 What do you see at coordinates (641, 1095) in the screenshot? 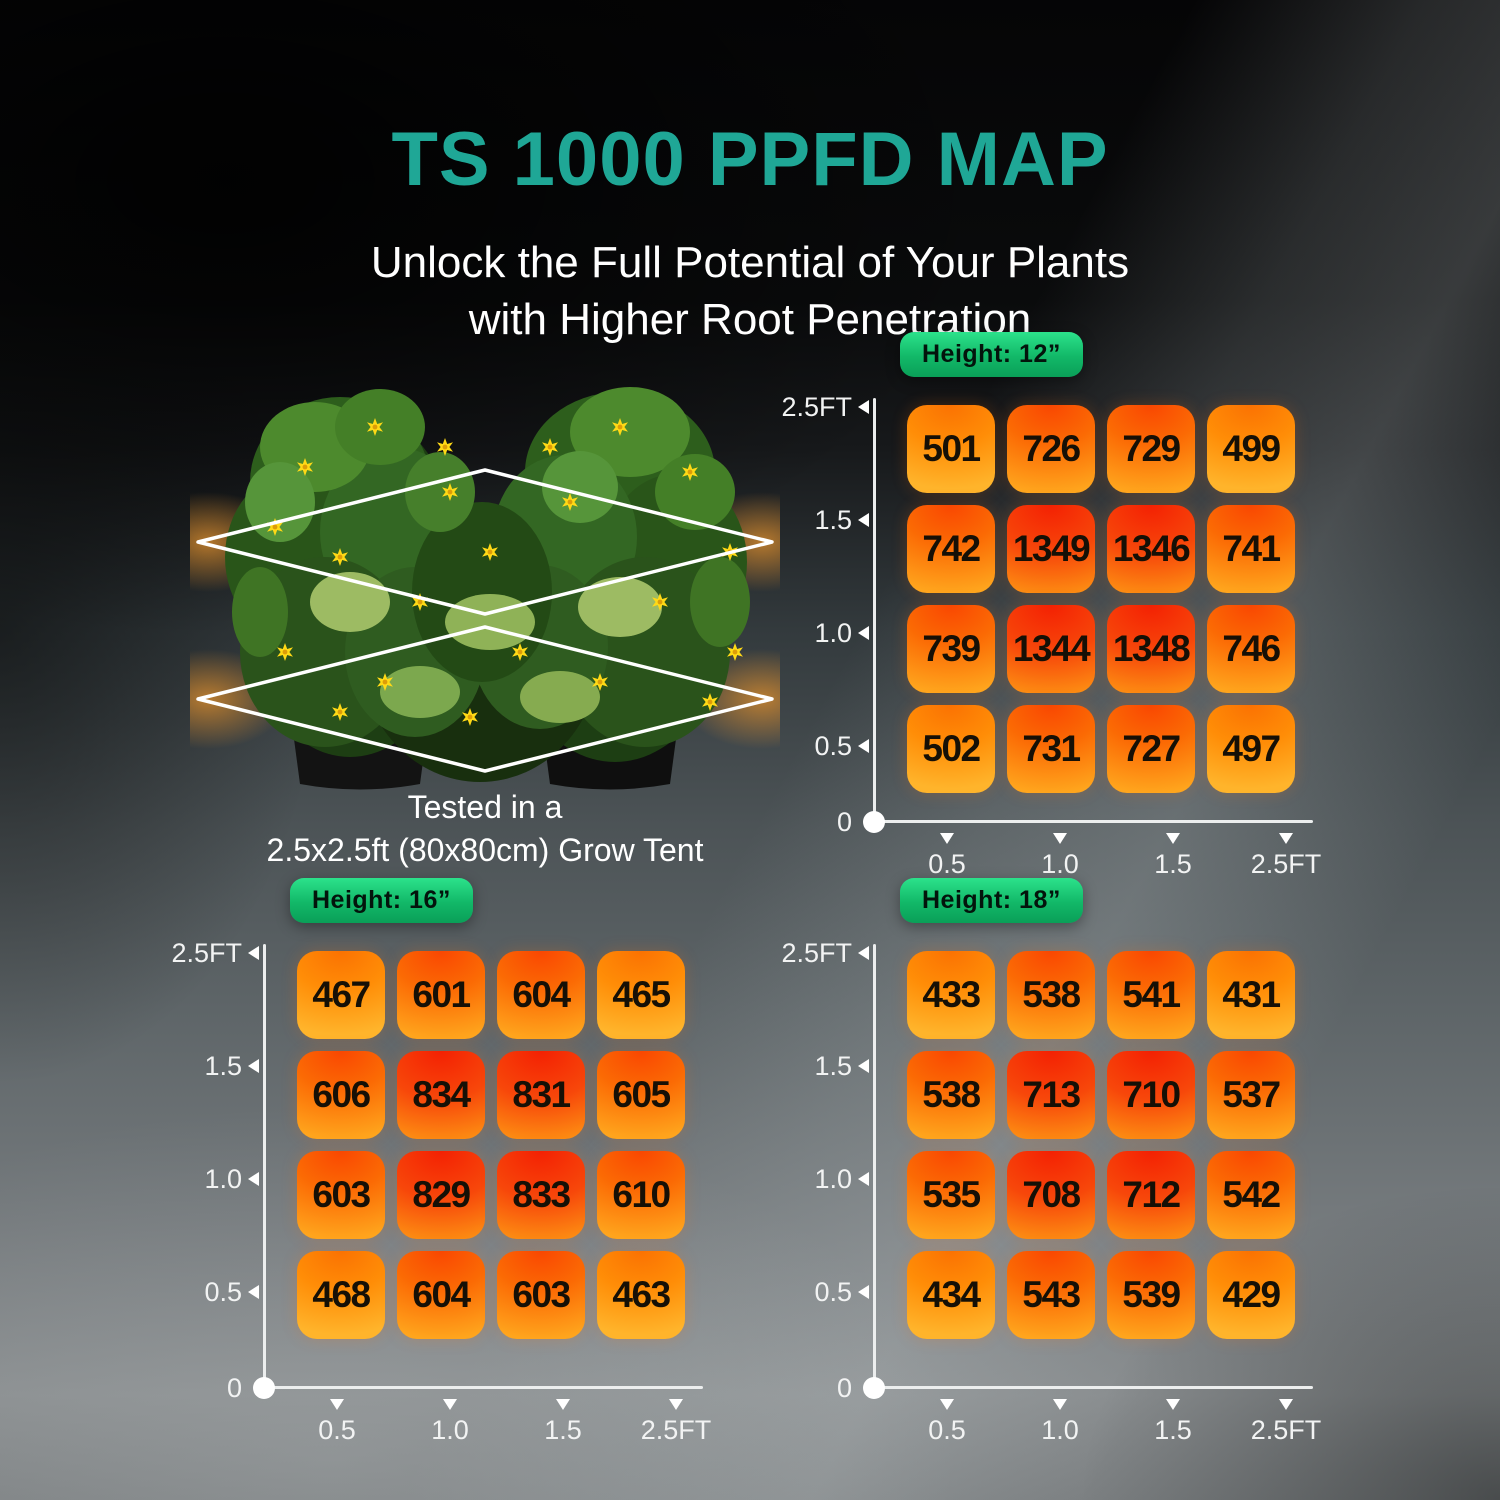
I see `ppfd-cell: 605` at bounding box center [641, 1095].